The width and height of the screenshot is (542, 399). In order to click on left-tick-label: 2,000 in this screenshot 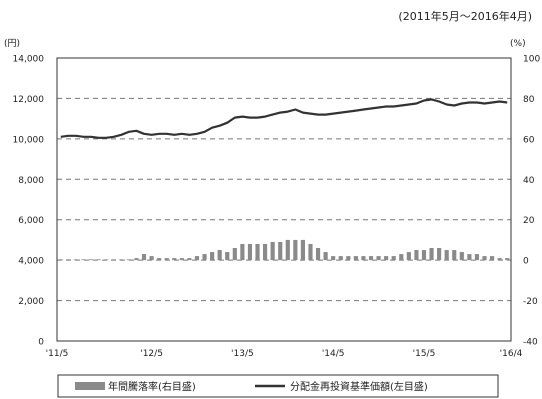, I will do `click(31, 302)`.